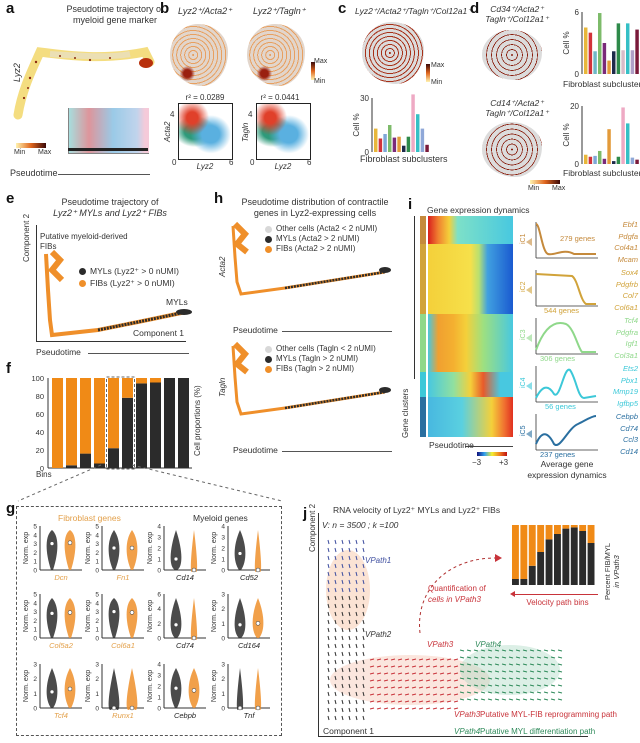 This screenshot has height=743, width=640. What do you see at coordinates (56, 266) in the screenshot?
I see `fib-cluster` at bounding box center [56, 266].